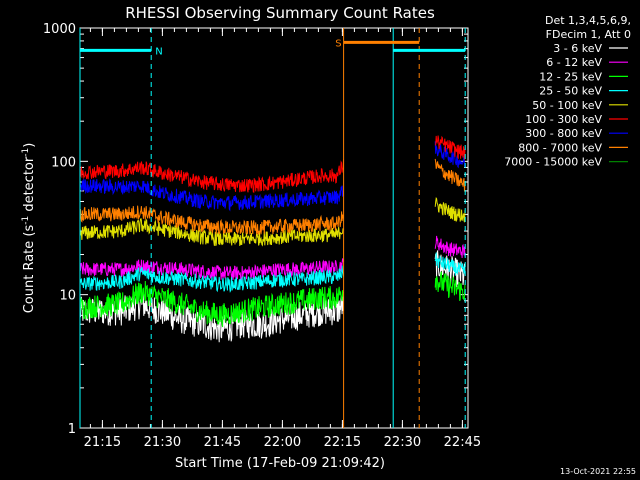  Describe the element at coordinates (29, 186) in the screenshot. I see `y-axis-label-mid: detector` at that location.